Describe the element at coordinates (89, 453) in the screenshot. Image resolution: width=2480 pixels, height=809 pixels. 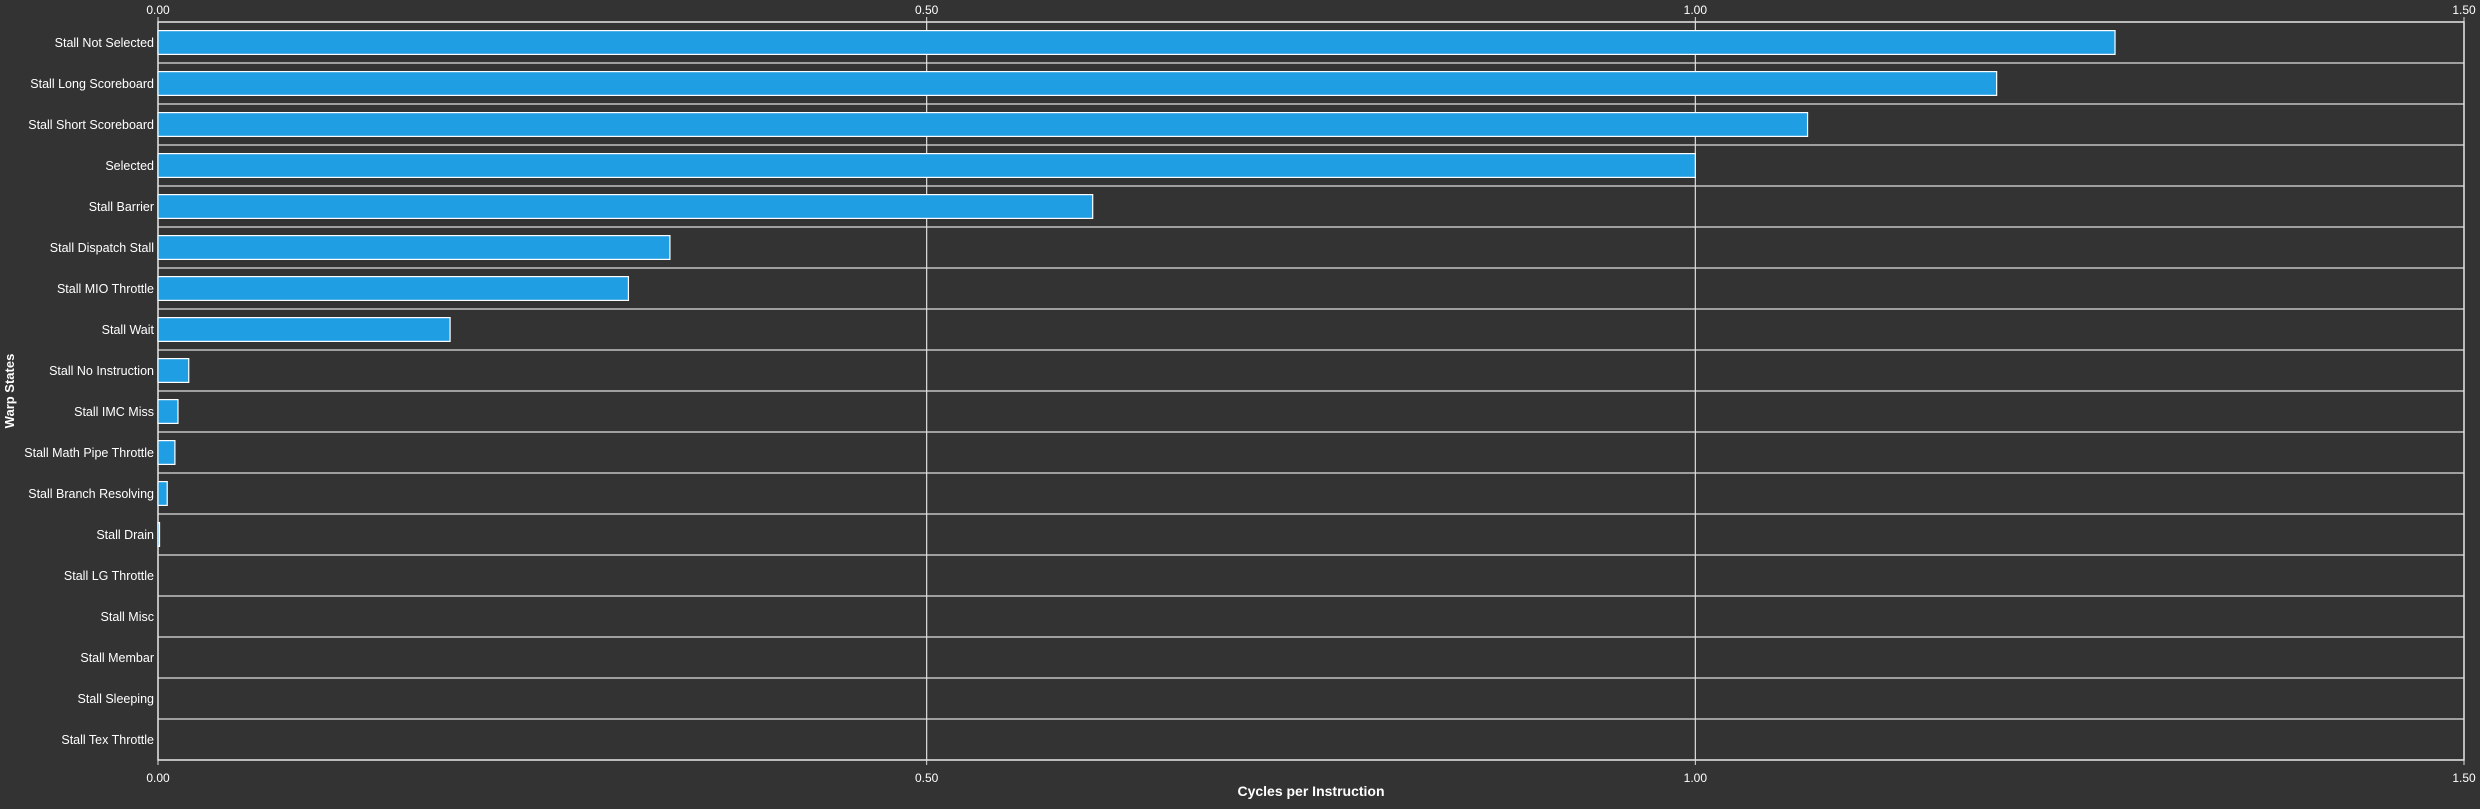
I see `y-tick-label: Stall Math Pipe Throttle` at that location.